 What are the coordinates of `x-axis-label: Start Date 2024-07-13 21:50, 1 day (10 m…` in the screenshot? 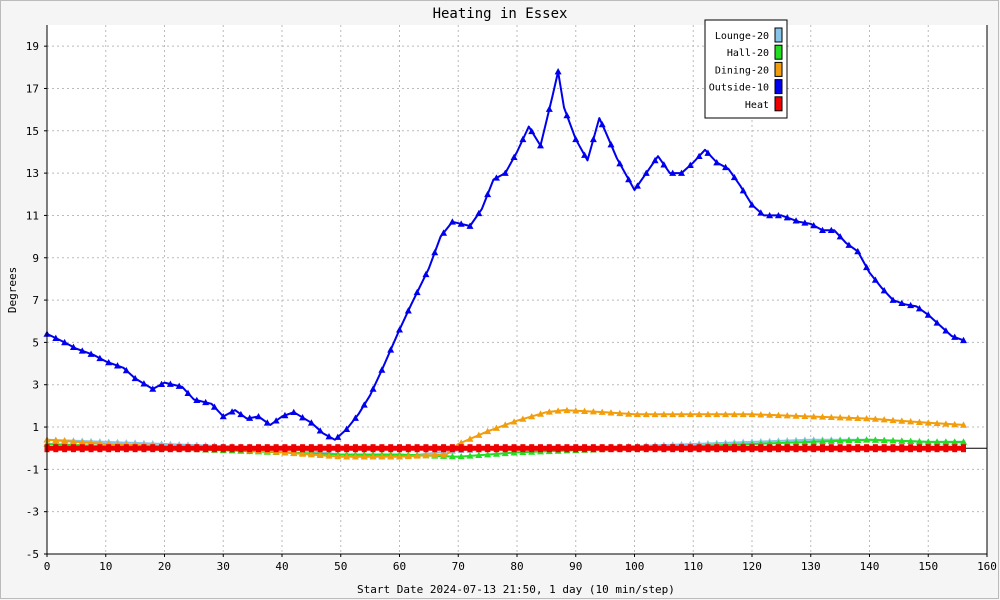 It's located at (516, 589).